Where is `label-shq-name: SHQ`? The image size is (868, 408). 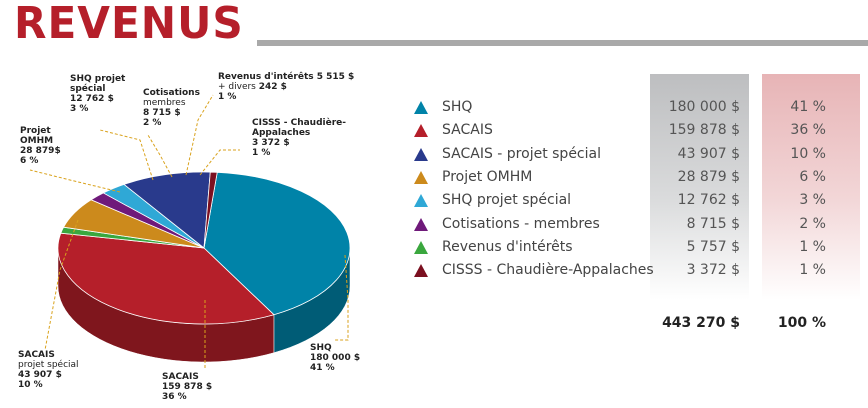 label-shq-name: SHQ is located at coordinates (321, 348).